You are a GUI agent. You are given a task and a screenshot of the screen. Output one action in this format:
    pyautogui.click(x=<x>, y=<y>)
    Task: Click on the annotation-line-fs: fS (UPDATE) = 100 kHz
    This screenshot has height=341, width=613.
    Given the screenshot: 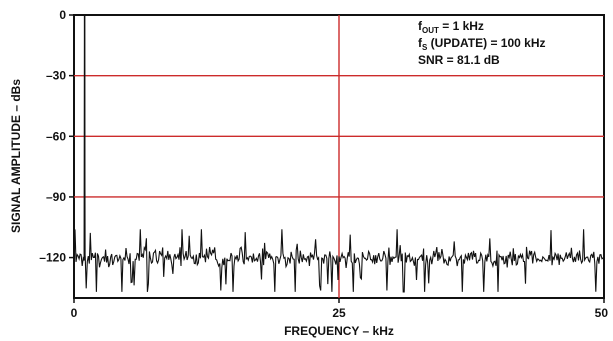 What is the action you would take?
    pyautogui.click(x=482, y=44)
    